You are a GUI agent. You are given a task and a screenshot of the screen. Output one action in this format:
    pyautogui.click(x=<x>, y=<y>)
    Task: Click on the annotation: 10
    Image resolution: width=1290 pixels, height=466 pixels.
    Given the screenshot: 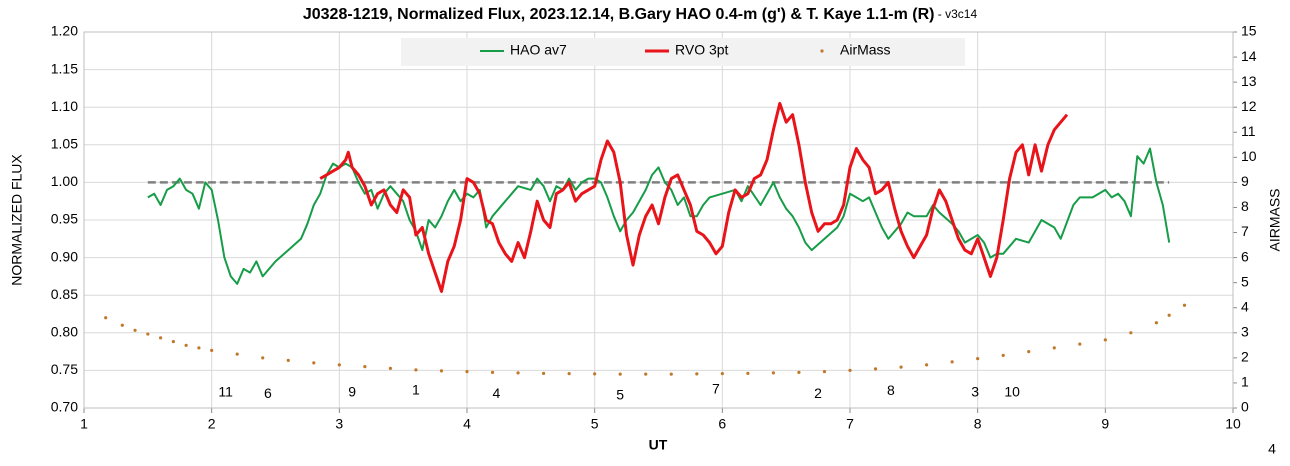 What is the action you would take?
    pyautogui.click(x=1012, y=392)
    